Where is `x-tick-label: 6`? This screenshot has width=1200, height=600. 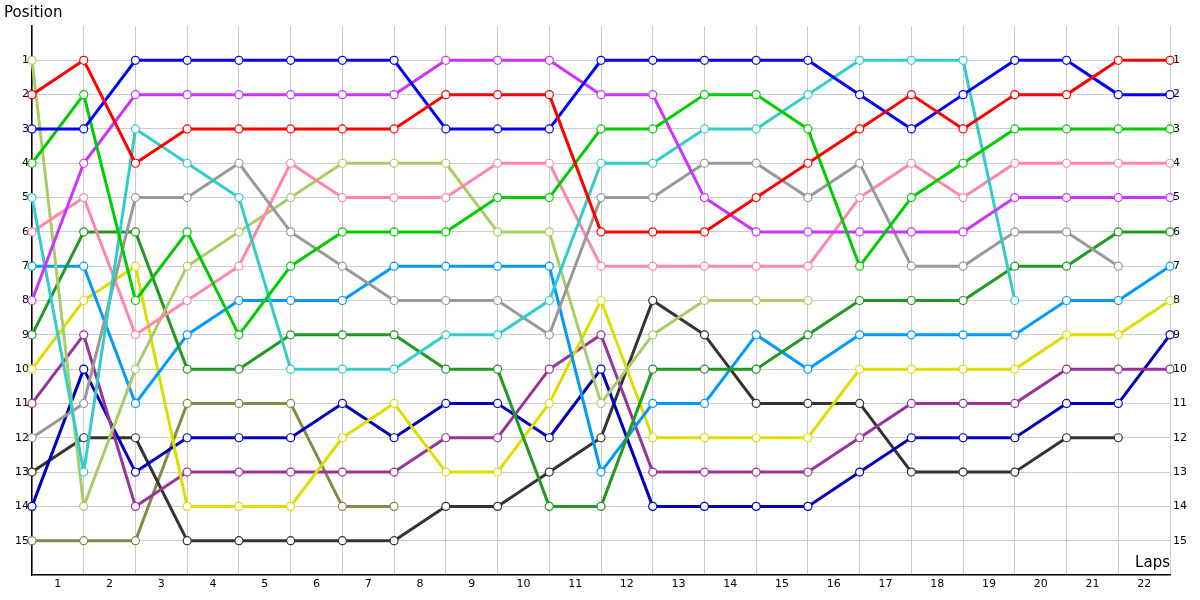
x-tick-label: 6 is located at coordinates (316, 584).